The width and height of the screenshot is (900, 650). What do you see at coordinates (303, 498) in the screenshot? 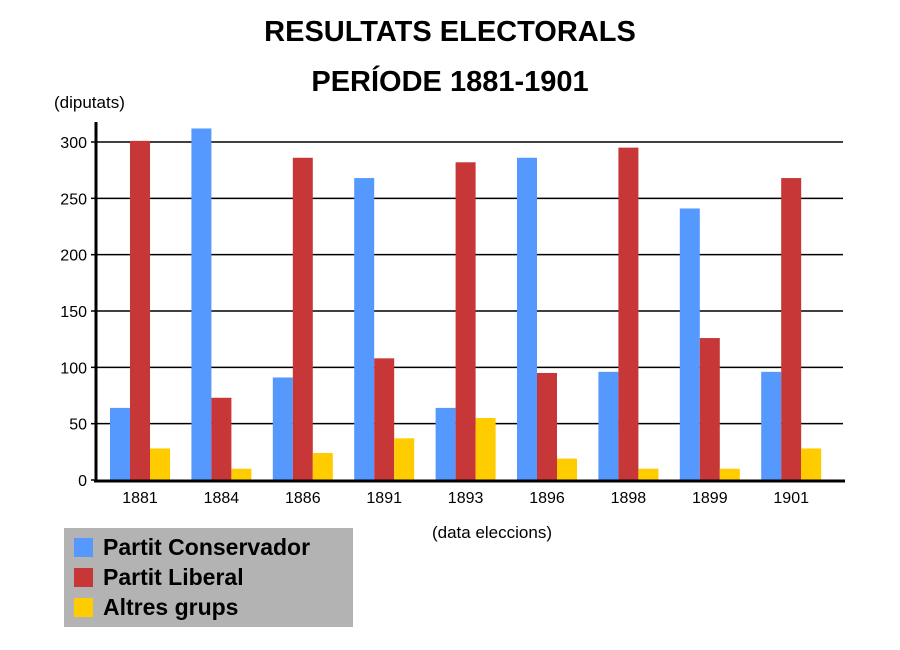
I see `x-tick-label: 1886` at bounding box center [303, 498].